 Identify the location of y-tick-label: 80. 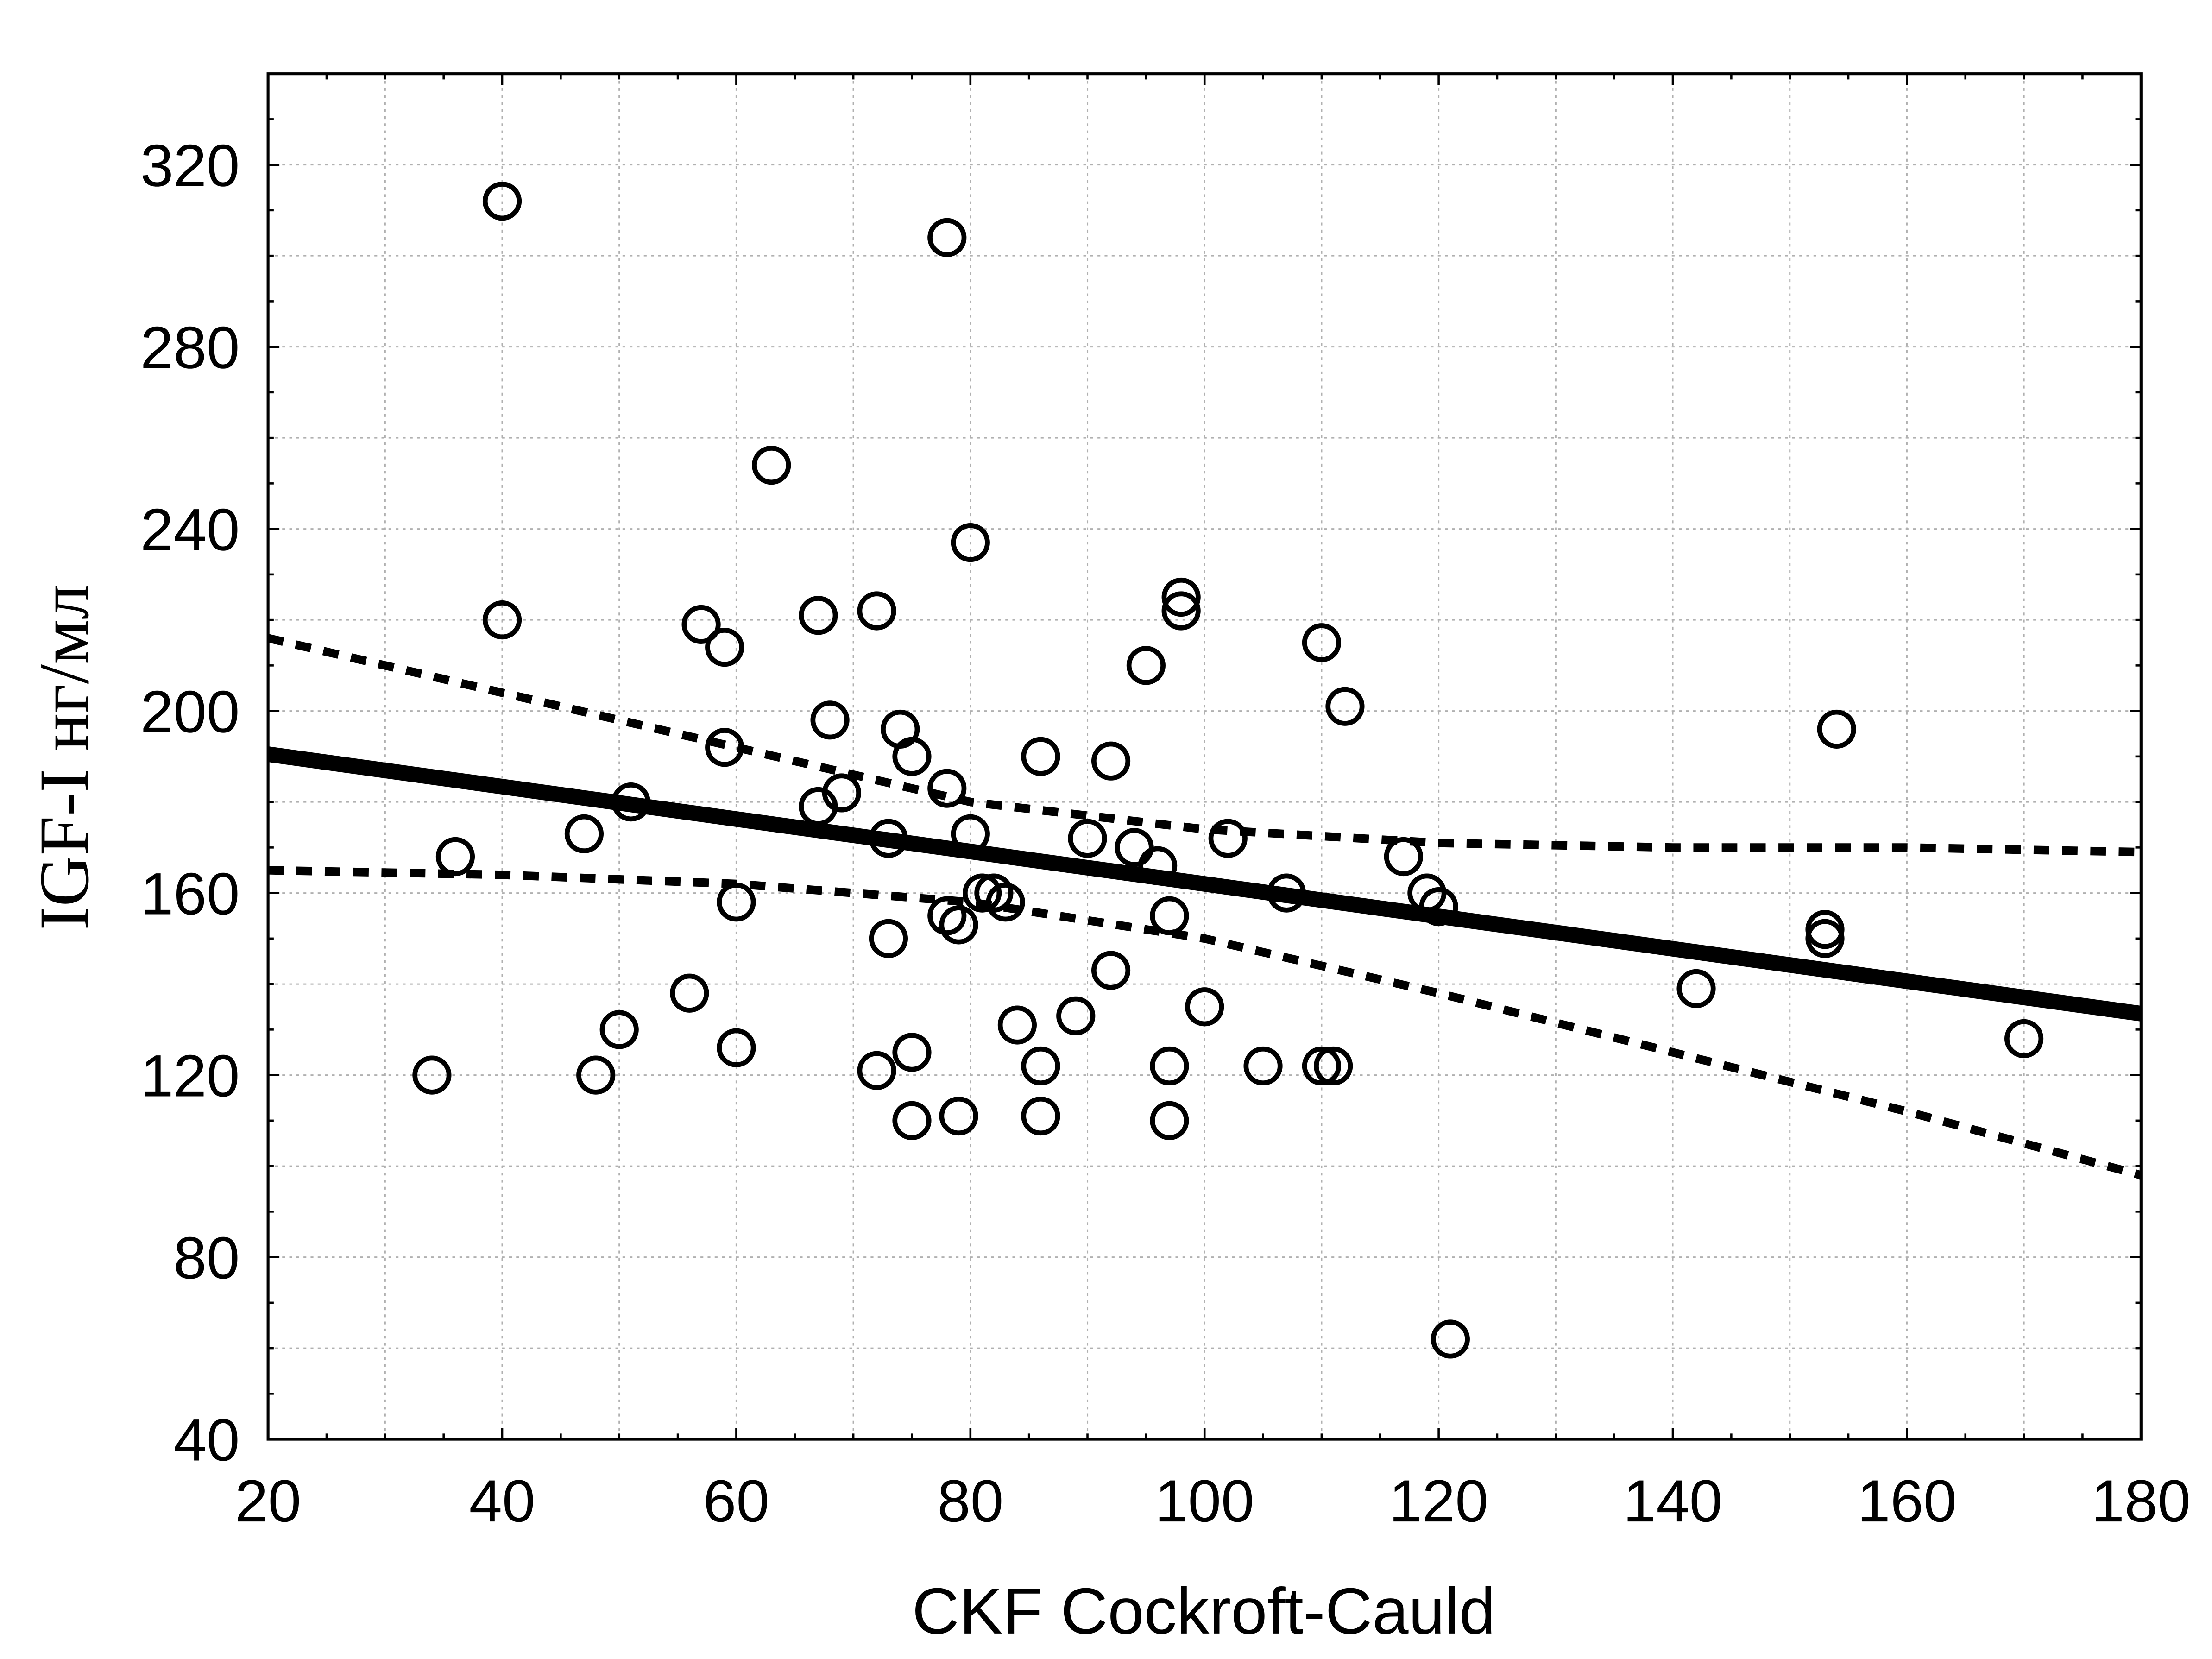
(206, 1258).